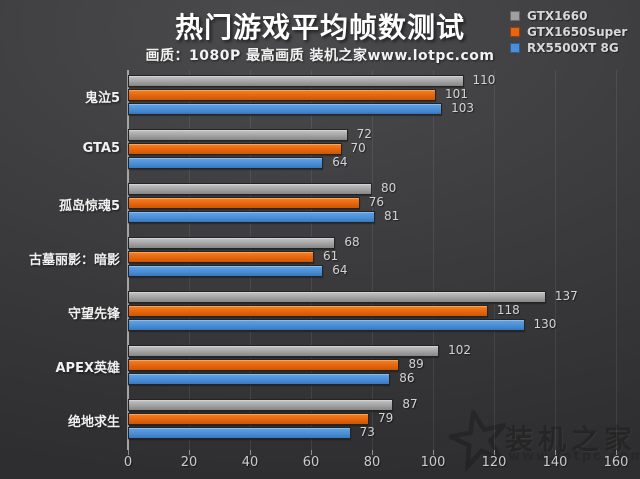 This screenshot has height=479, width=640. What do you see at coordinates (320, 56) in the screenshot?
I see `chart-subtitle: 画质：1080P 最高画质 装机之家www.lotpc.com` at bounding box center [320, 56].